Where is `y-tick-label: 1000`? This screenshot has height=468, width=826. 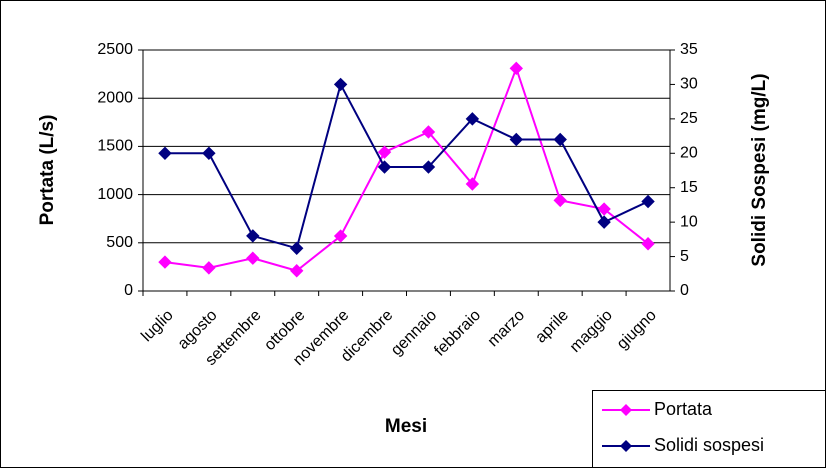 y-tick-label: 1000 is located at coordinates (115, 194).